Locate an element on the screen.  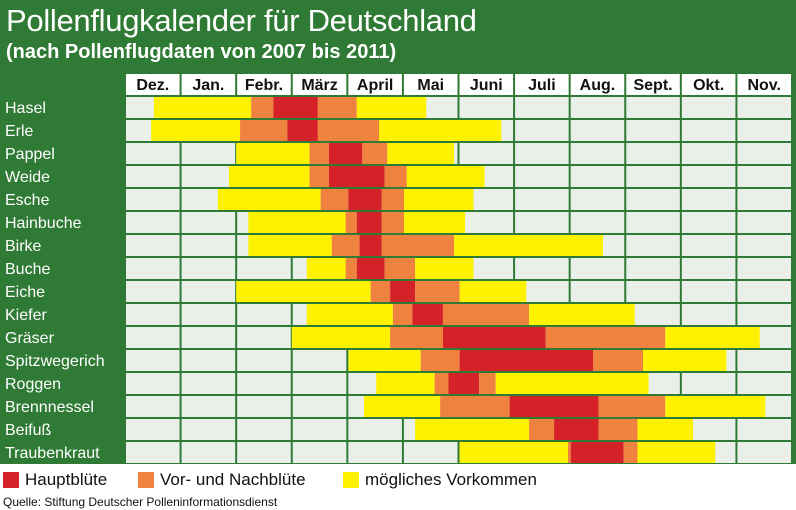
plant-label: Esche is located at coordinates (27, 200).